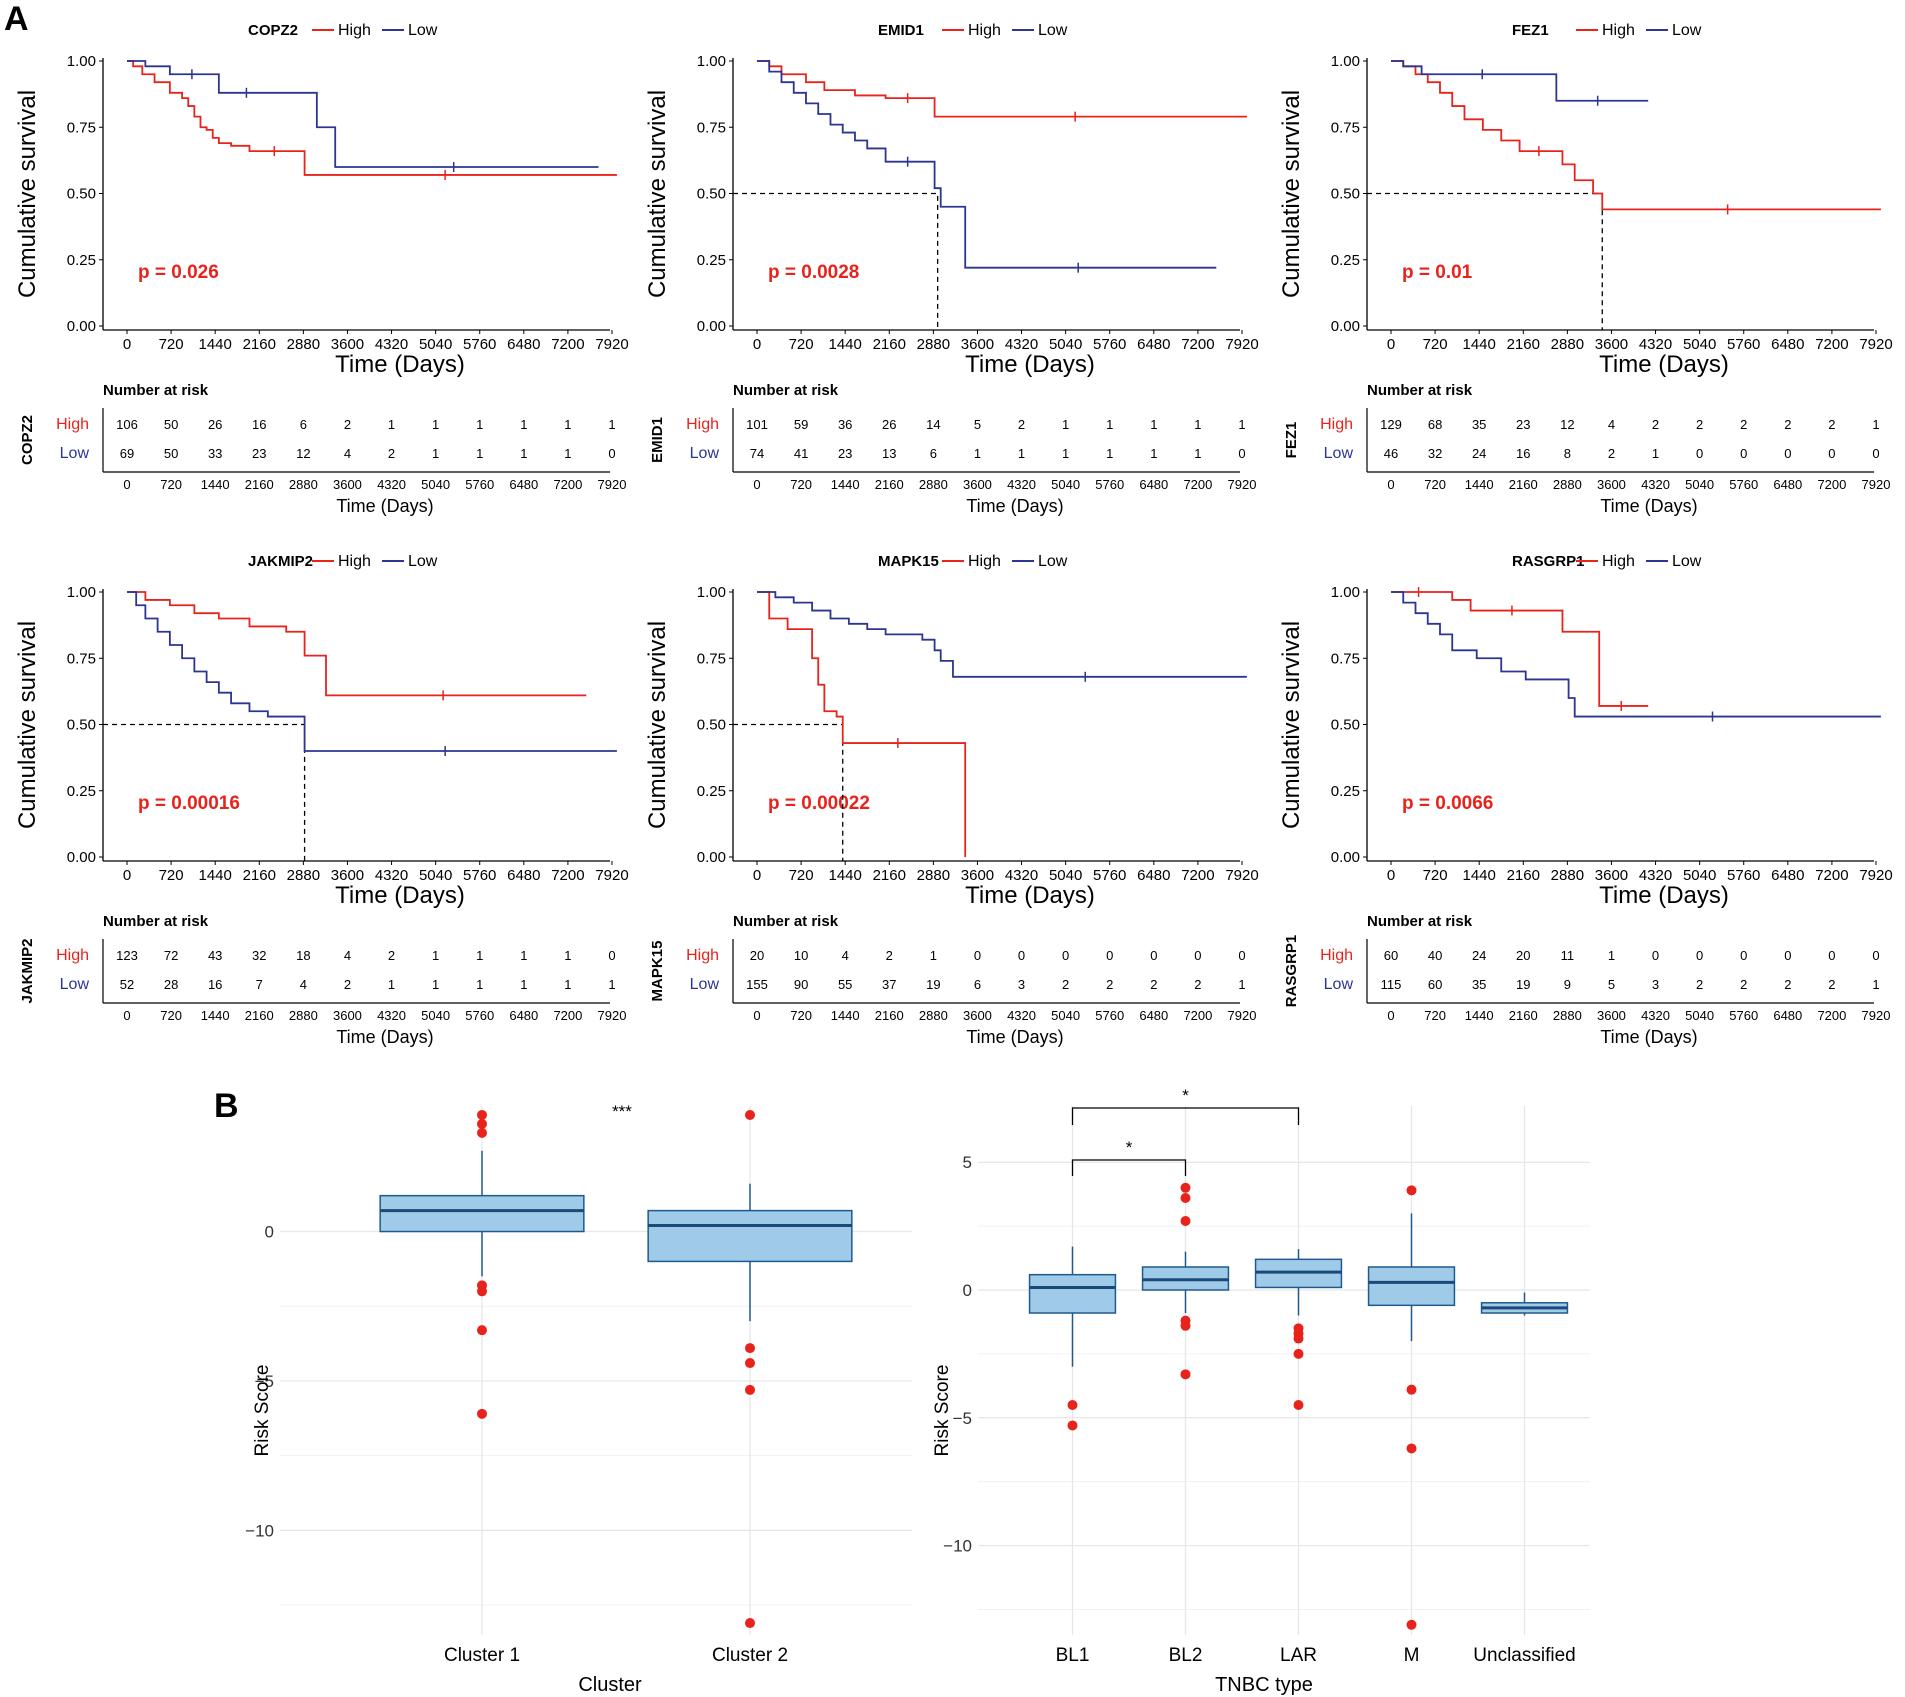 This screenshot has height=1697, width=1905. Describe the element at coordinates (214, 344) in the screenshot. I see `x-tick-label: 1440` at that location.